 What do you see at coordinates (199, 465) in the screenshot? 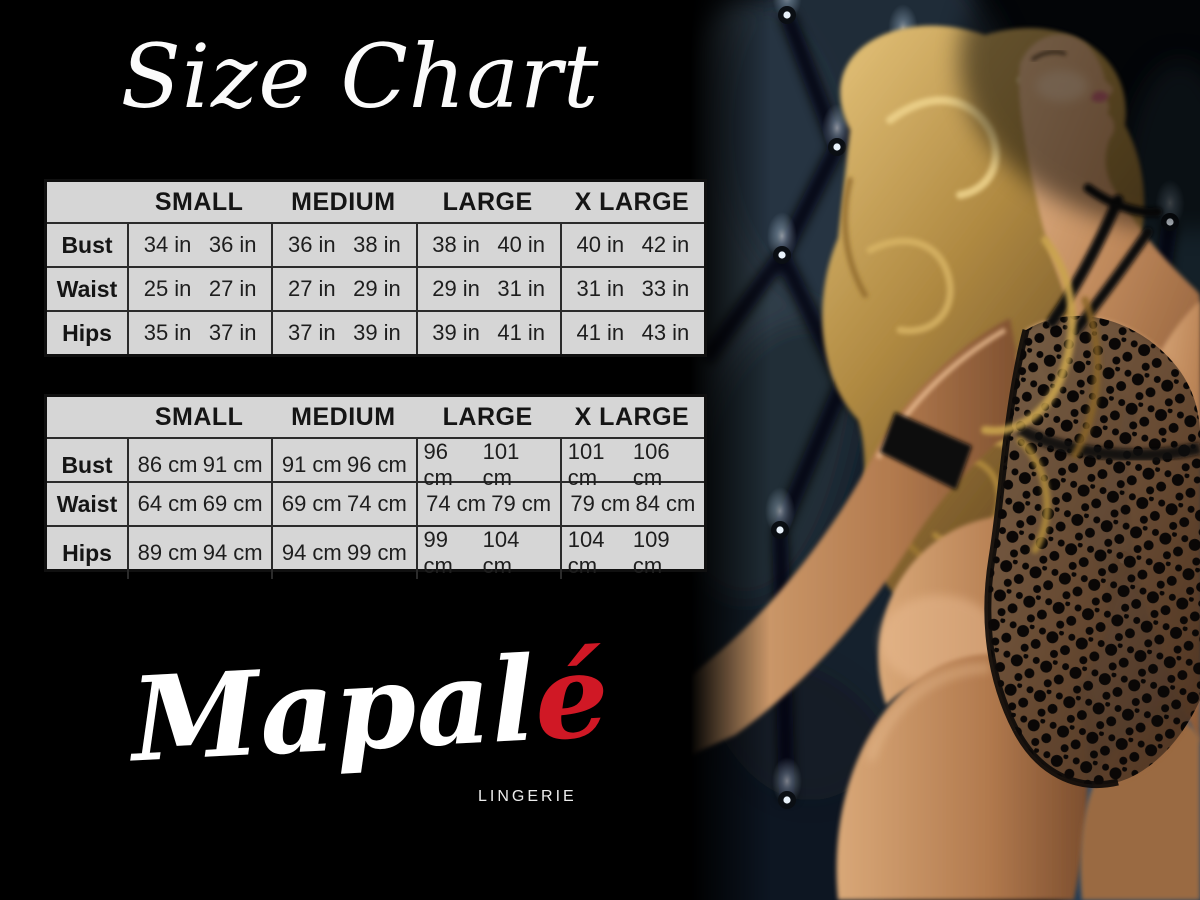
I see `measurement-cell: 86 cm 91 cm` at bounding box center [199, 465].